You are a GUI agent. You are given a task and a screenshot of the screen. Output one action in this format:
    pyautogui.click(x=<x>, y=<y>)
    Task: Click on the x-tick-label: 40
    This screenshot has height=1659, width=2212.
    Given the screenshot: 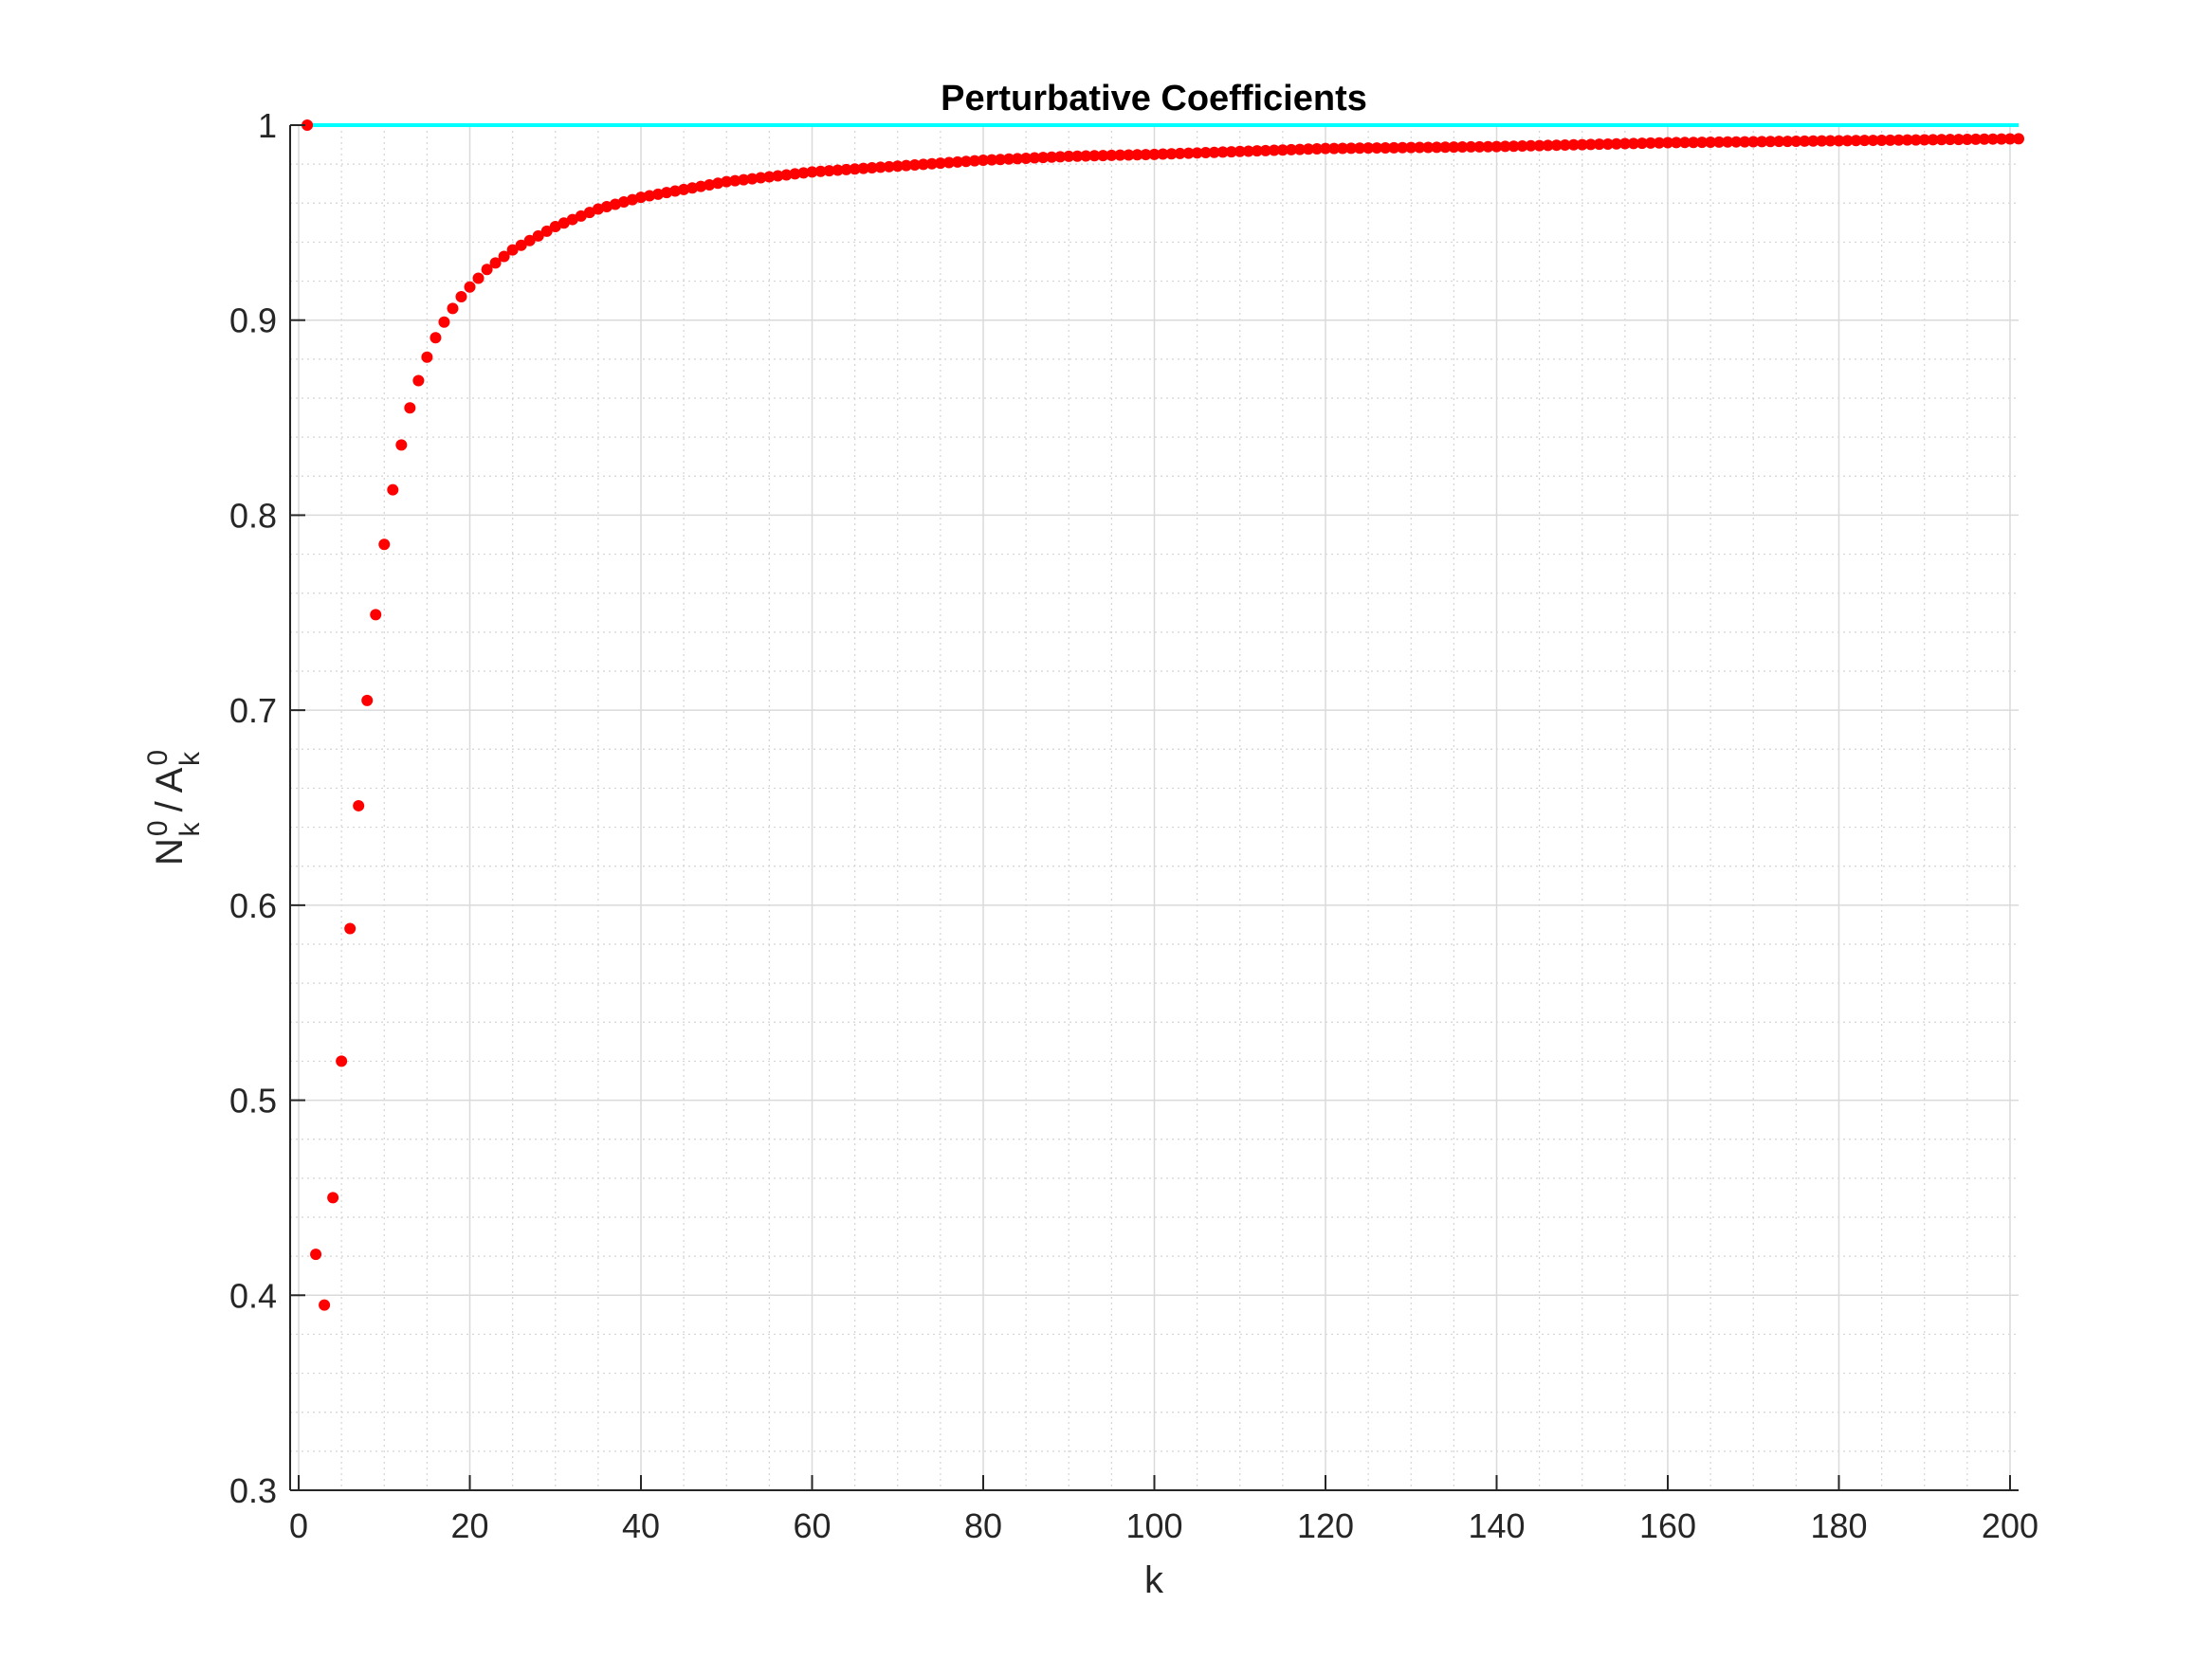 What is the action you would take?
    pyautogui.click(x=641, y=1525)
    